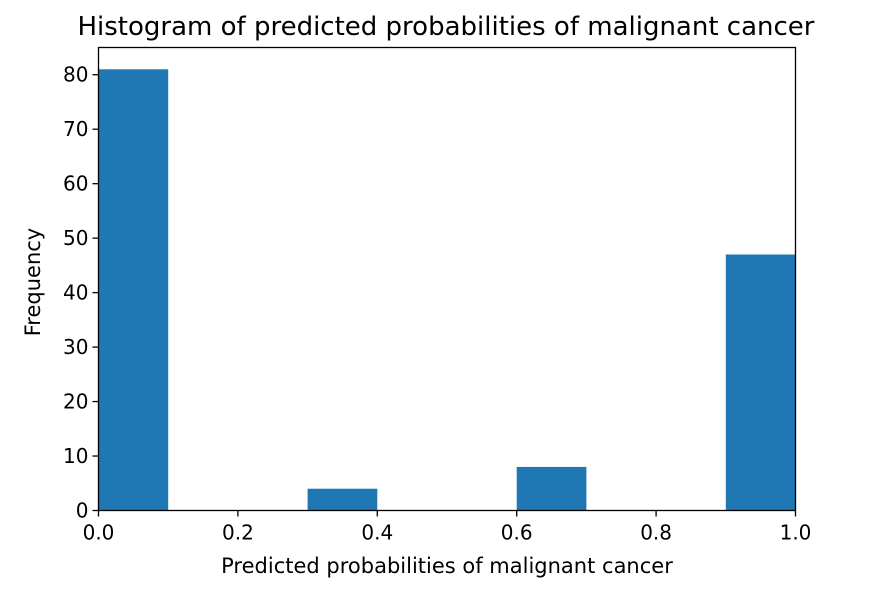 This screenshot has height=598, width=889. What do you see at coordinates (75, 347) in the screenshot?
I see `y-tick-label: 30` at bounding box center [75, 347].